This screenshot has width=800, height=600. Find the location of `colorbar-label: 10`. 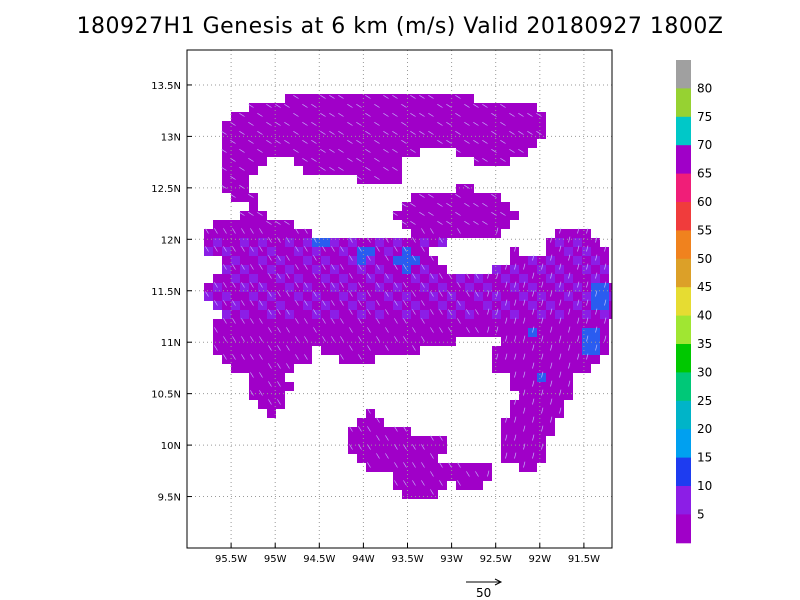

colorbar-label: 10 is located at coordinates (704, 486).